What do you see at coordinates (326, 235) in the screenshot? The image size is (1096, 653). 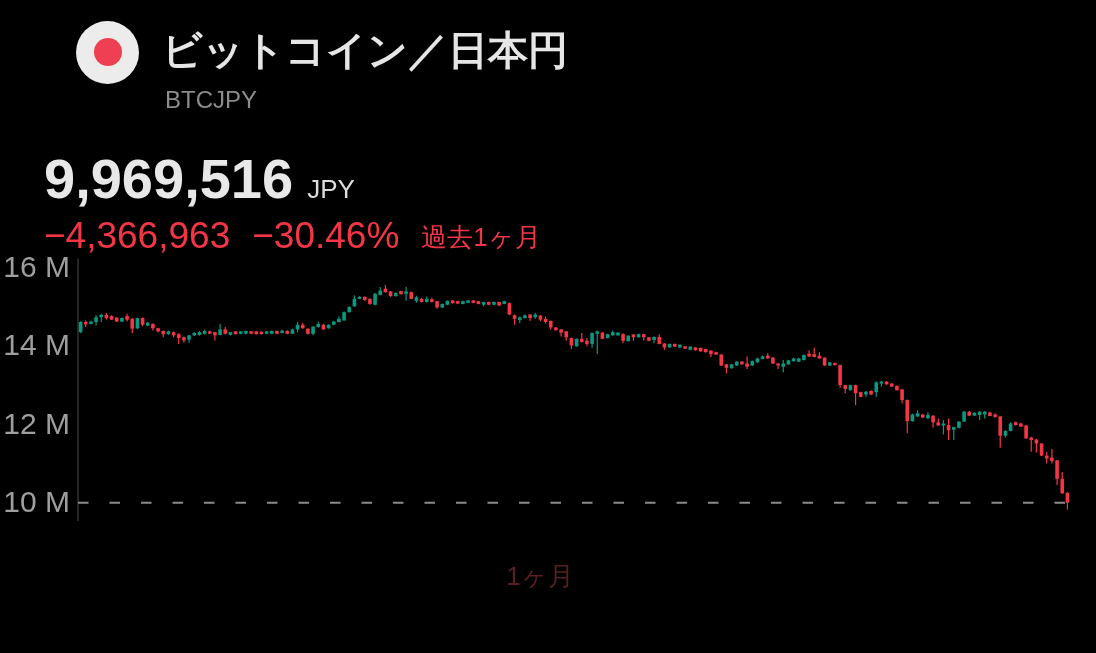 I see `text: −30.46%` at bounding box center [326, 235].